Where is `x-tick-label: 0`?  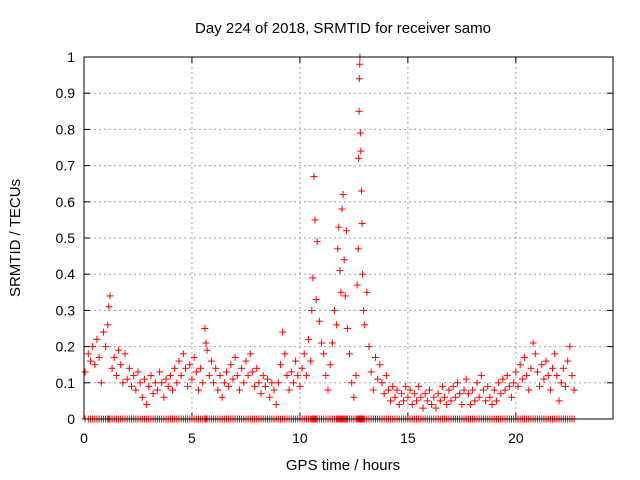 x-tick-label: 0 is located at coordinates (84, 438).